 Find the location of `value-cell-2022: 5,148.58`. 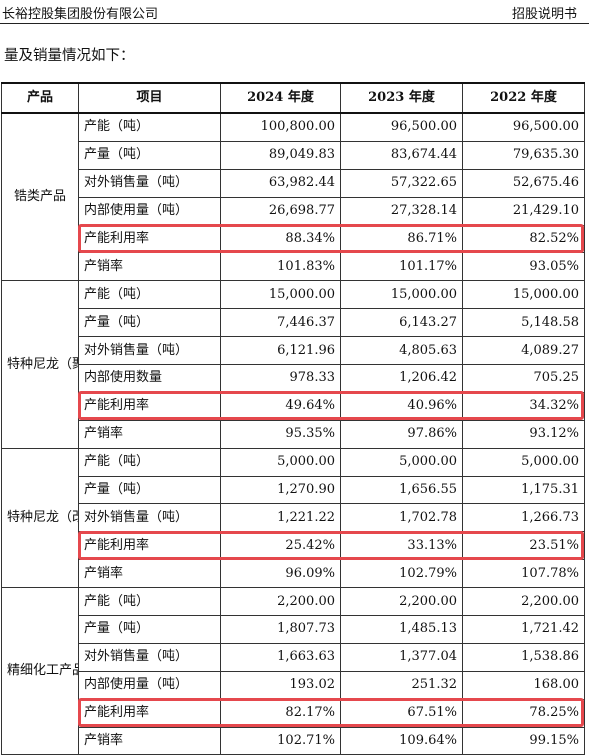

value-cell-2022: 5,148.58 is located at coordinates (523, 323).